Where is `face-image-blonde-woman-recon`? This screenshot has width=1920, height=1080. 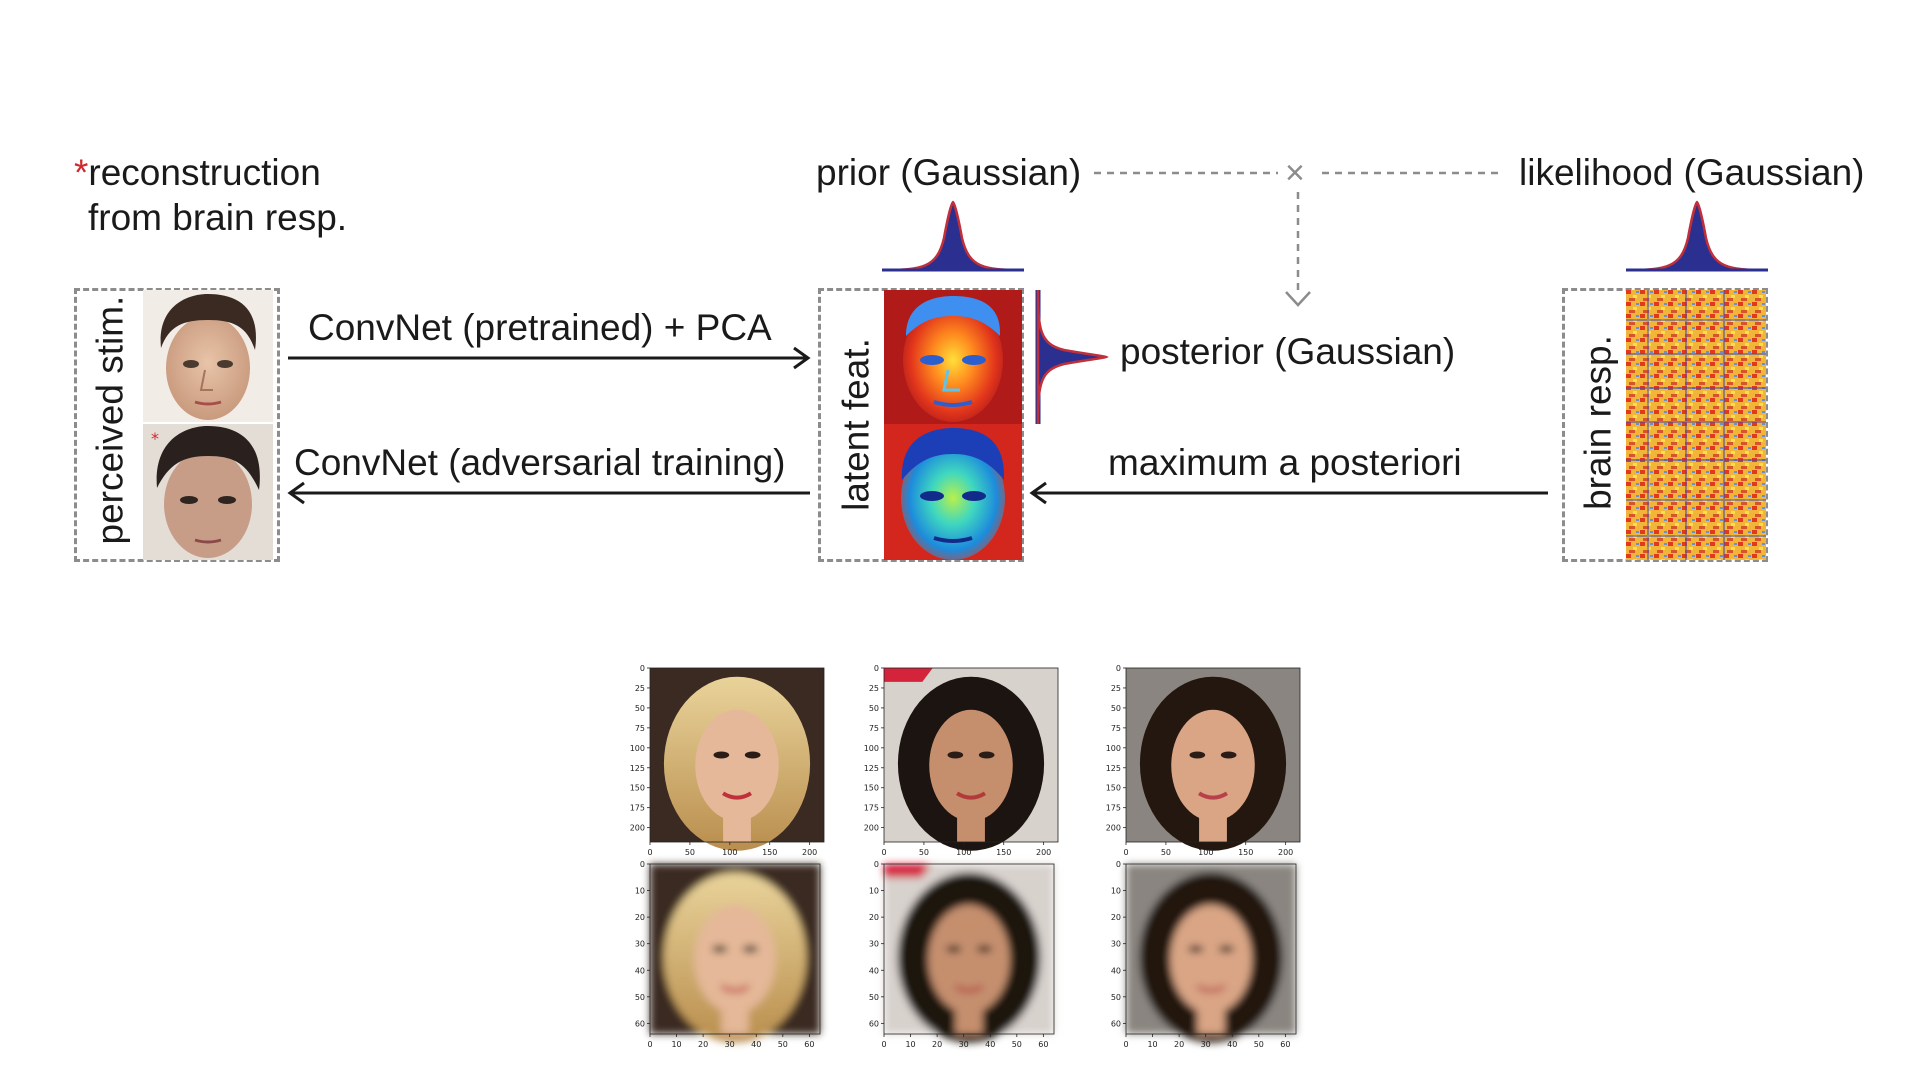 face-image-blonde-woman-recon is located at coordinates (735, 953).